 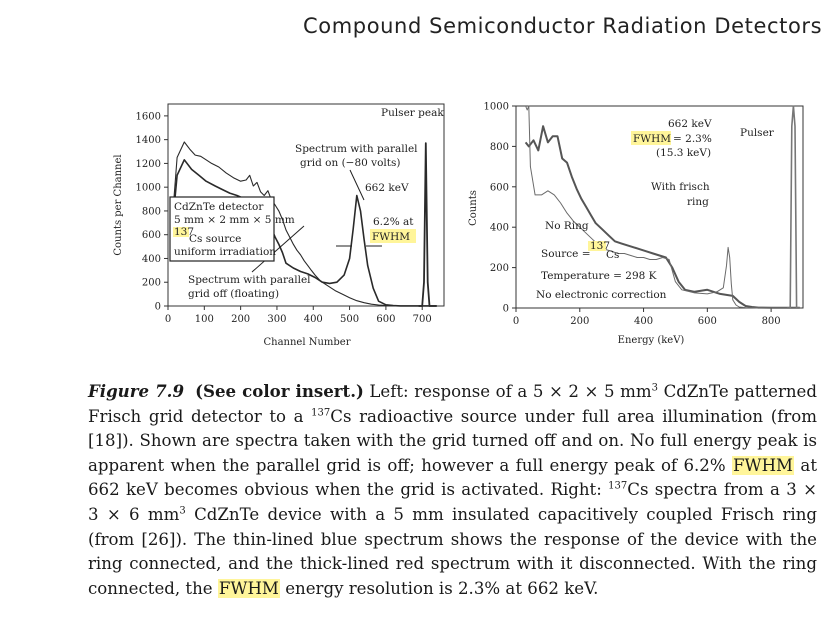 What do you see at coordinates (698, 202) in the screenshot?
I see `right-frisch-label-2: ring` at bounding box center [698, 202].